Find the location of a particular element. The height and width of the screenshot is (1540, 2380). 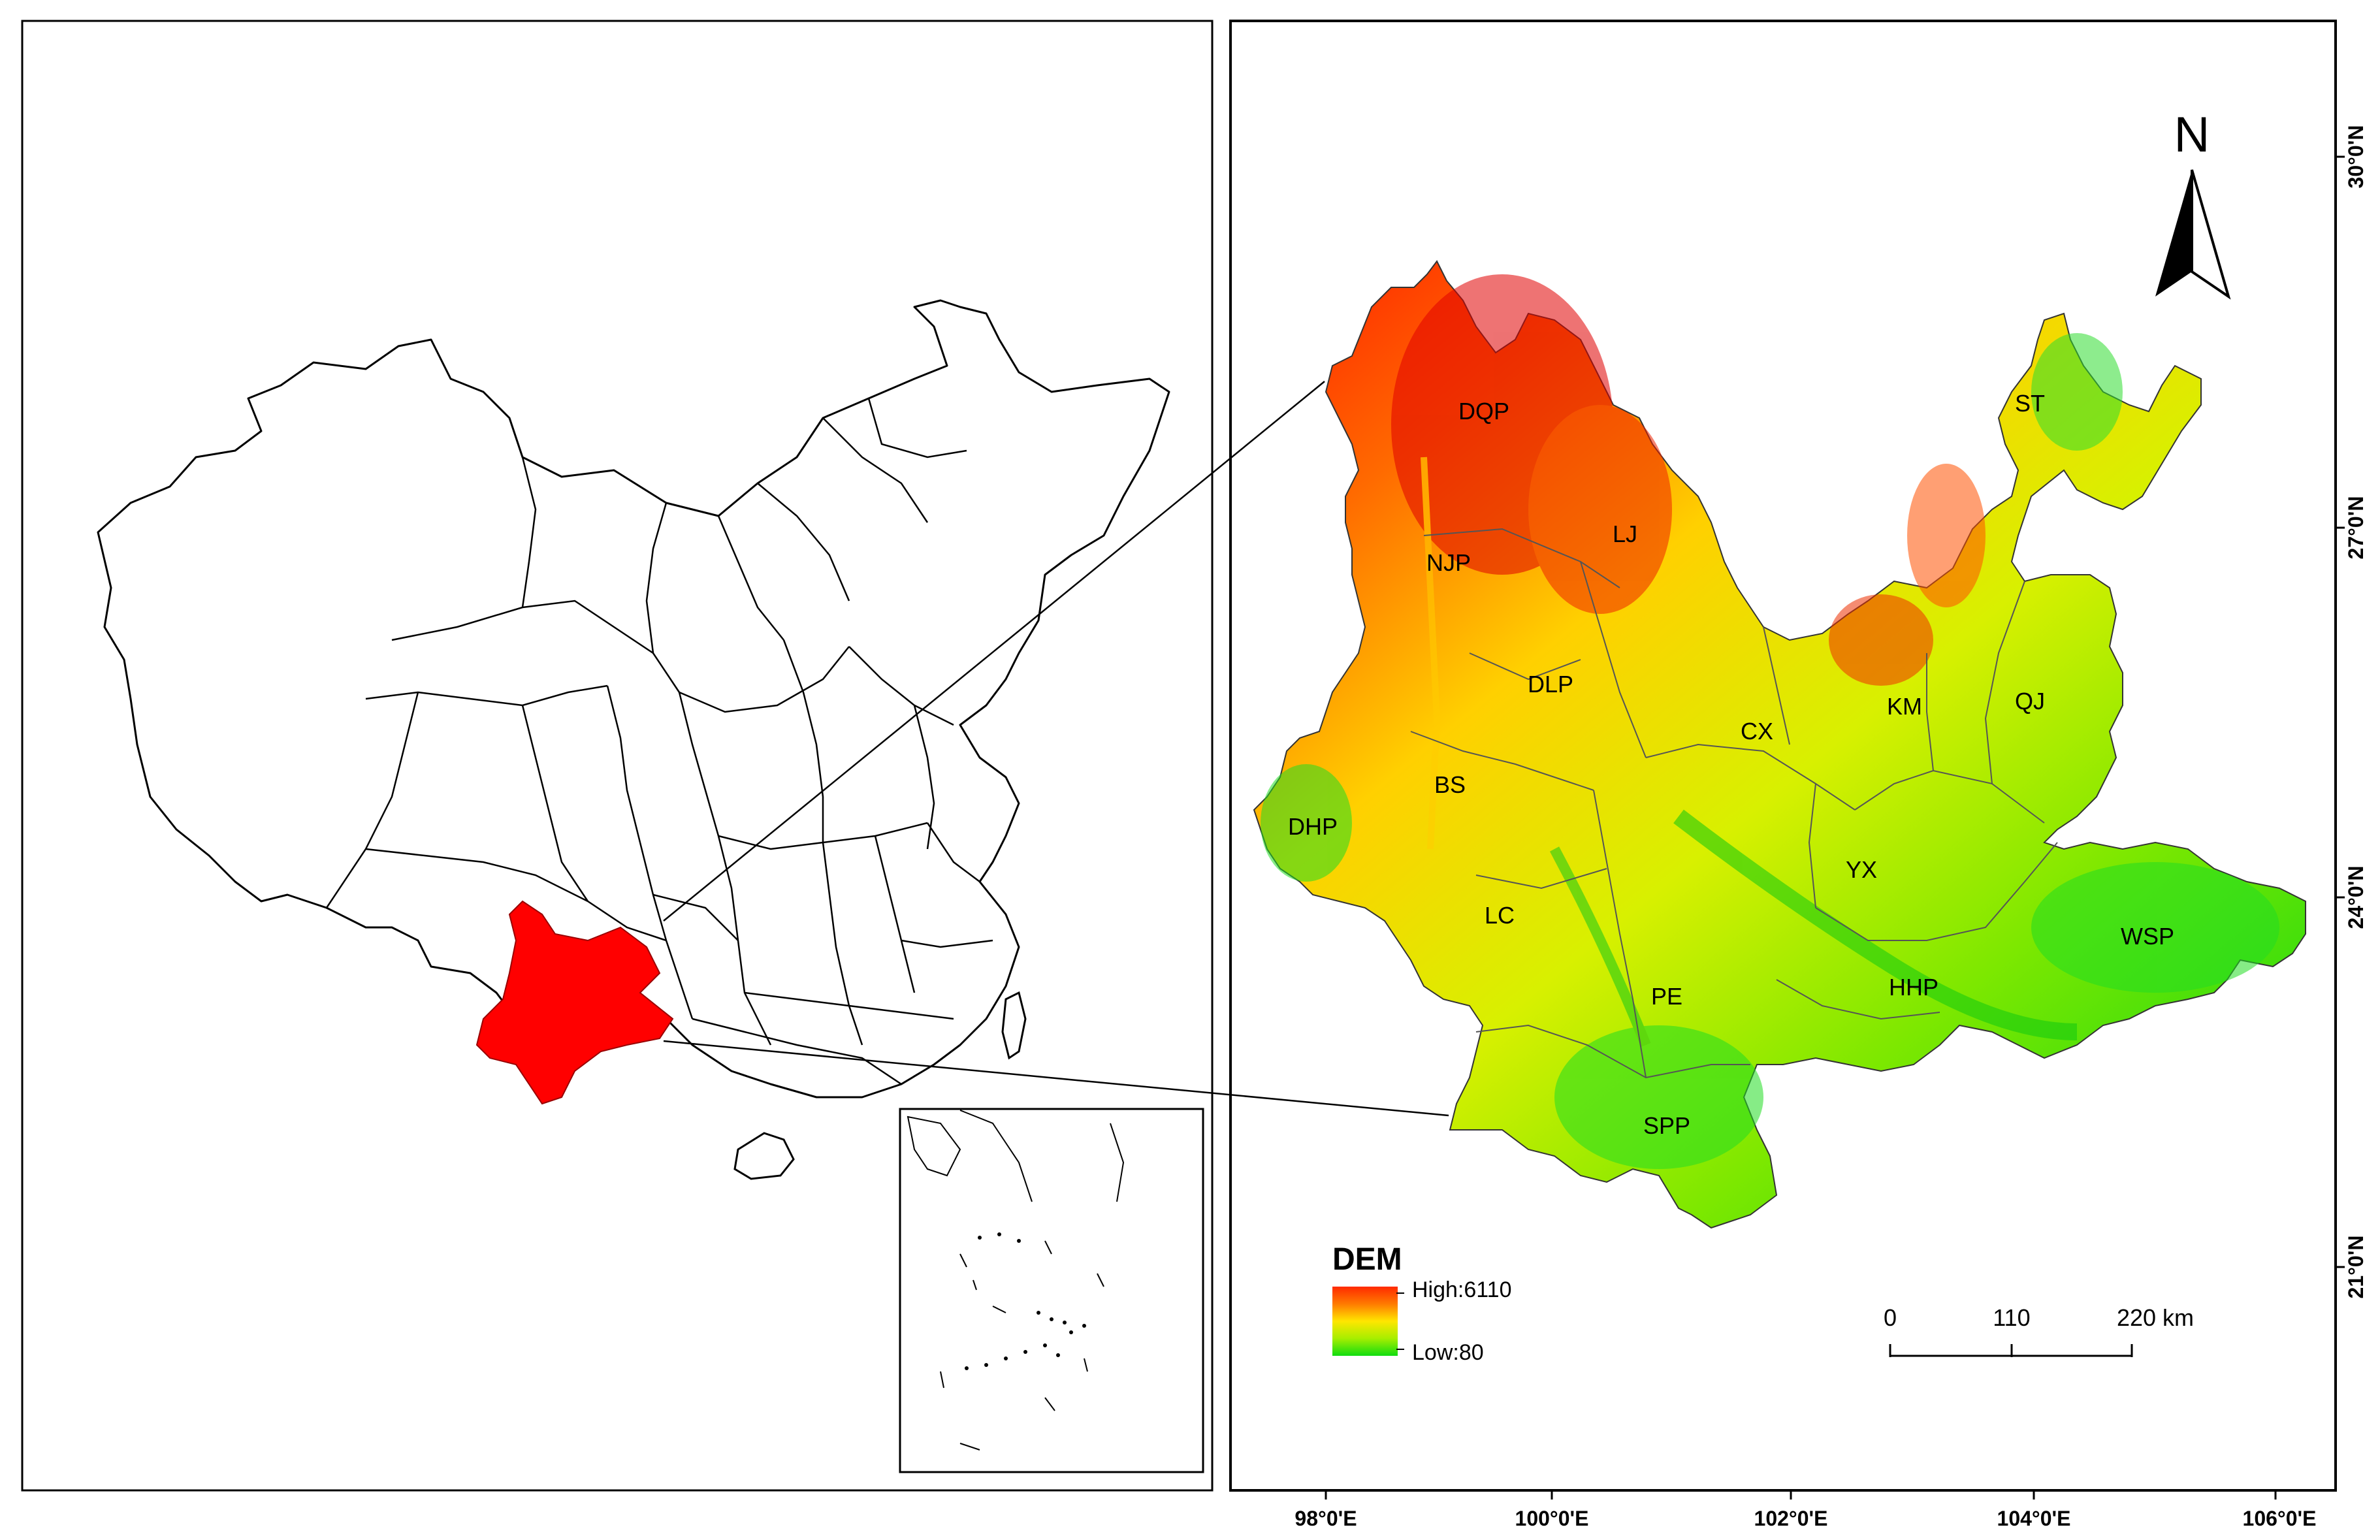

longitude-label: 98°0'E is located at coordinates (1326, 1518).